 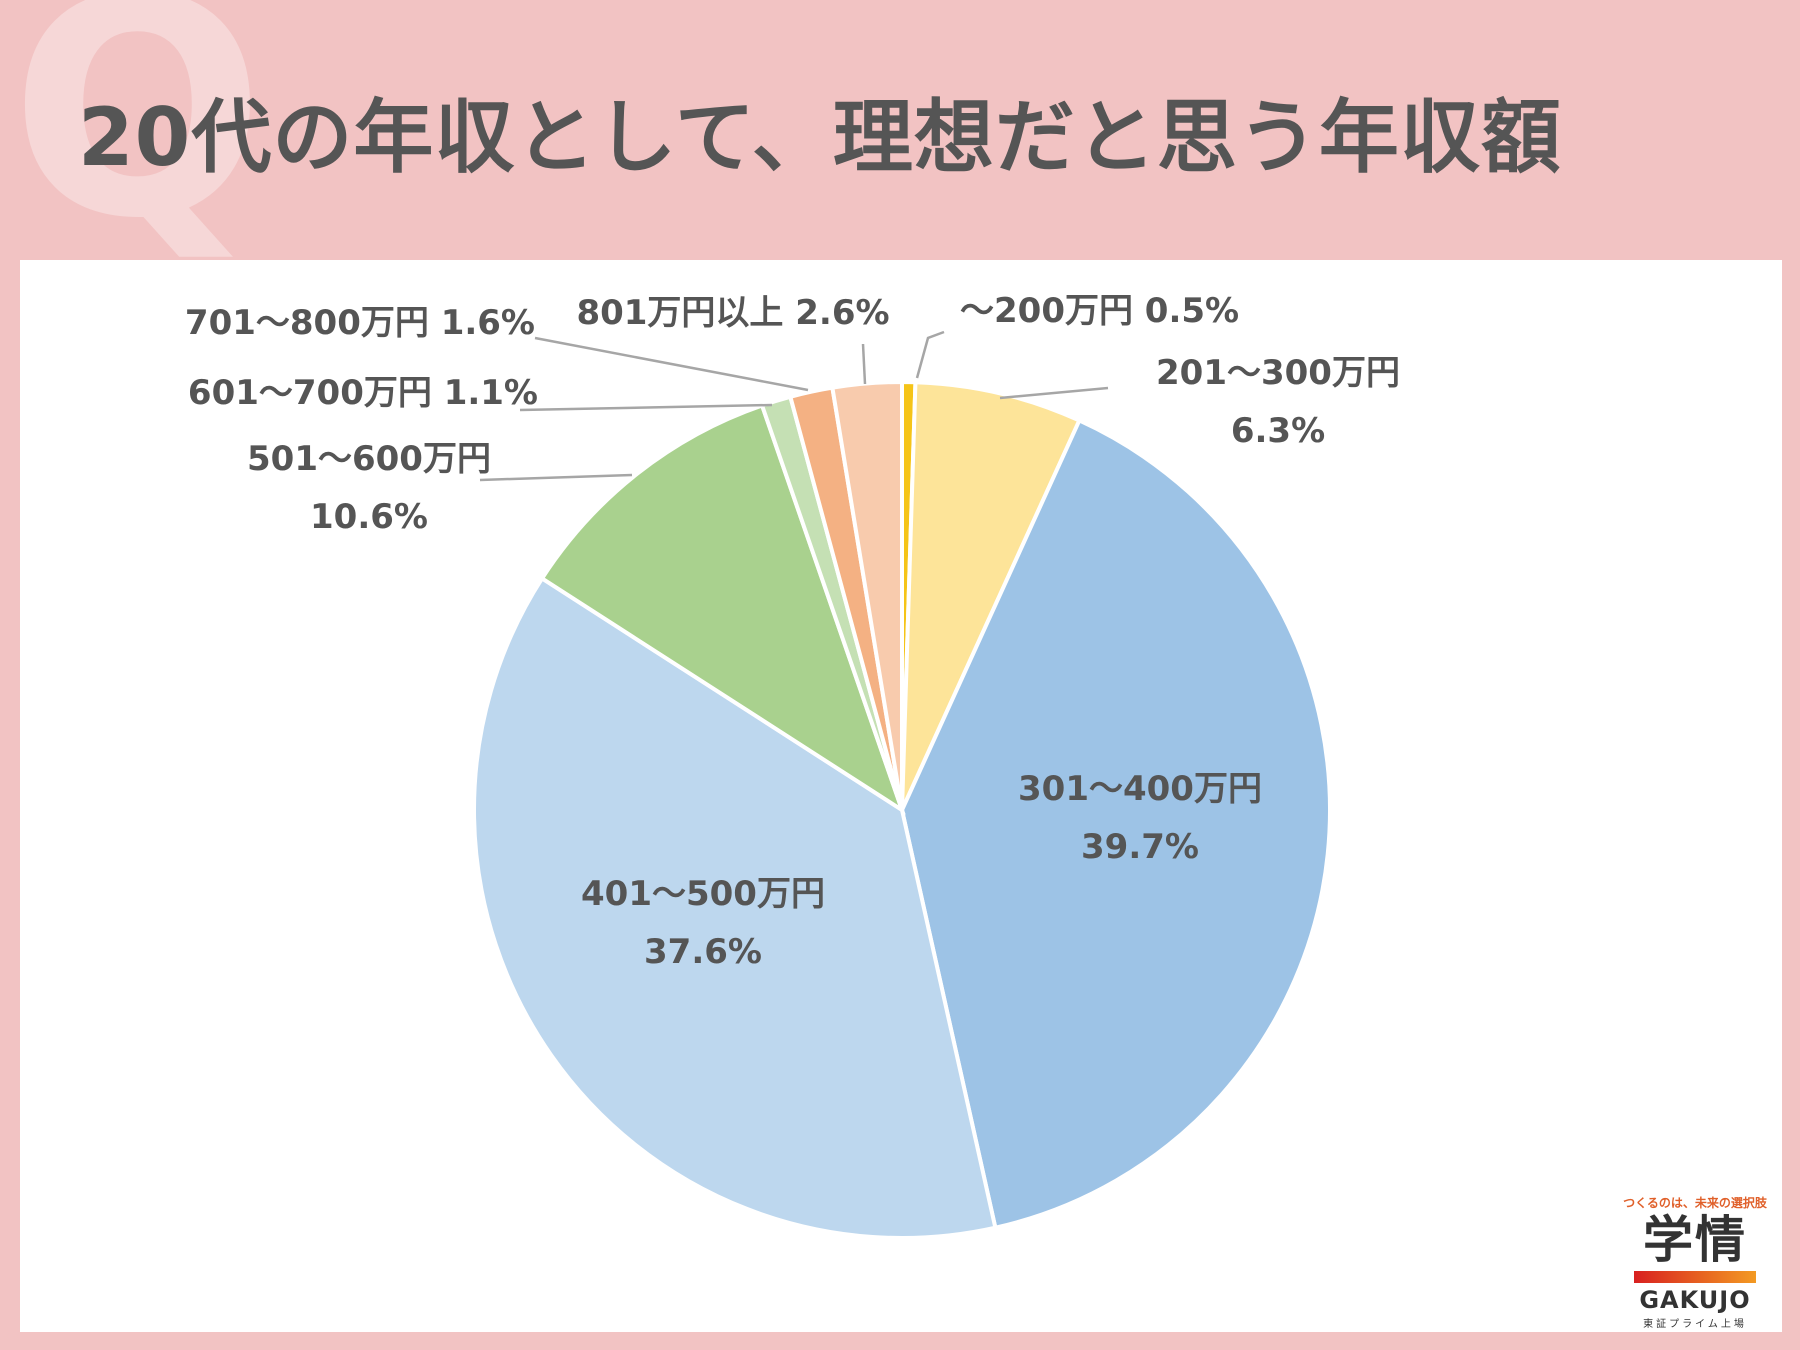 I want to click on logo-sub: 東証プライム上場, so click(x=1695, y=1324).